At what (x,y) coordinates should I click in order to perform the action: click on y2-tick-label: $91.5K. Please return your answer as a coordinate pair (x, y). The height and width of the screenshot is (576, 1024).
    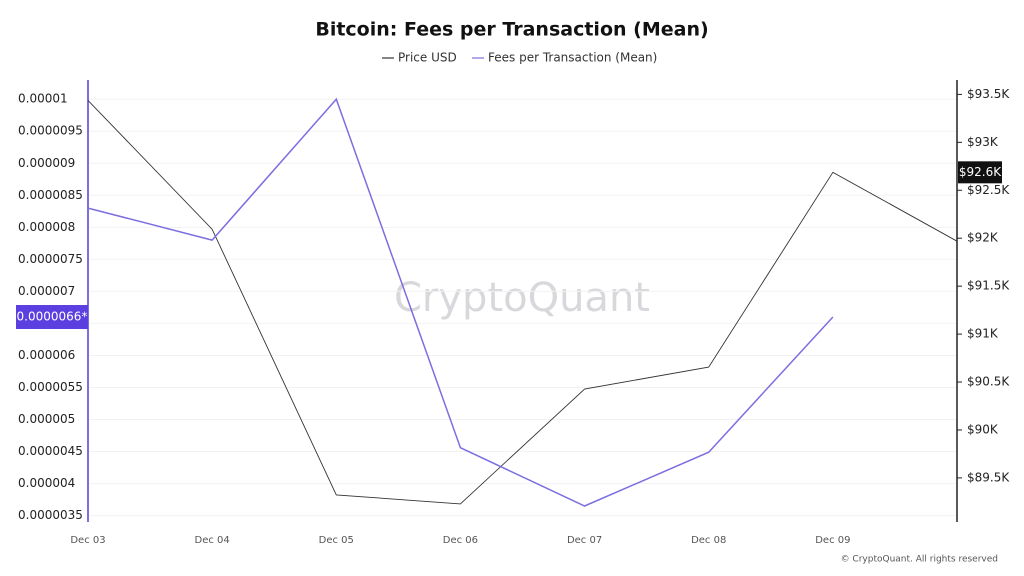
    Looking at the image, I should click on (988, 286).